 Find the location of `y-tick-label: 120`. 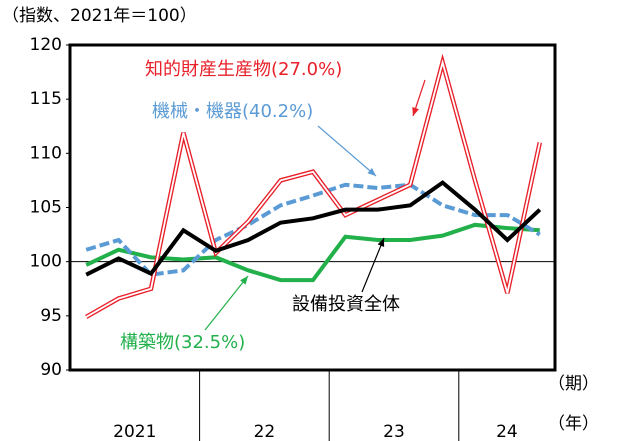

y-tick-label: 120 is located at coordinates (46, 45).